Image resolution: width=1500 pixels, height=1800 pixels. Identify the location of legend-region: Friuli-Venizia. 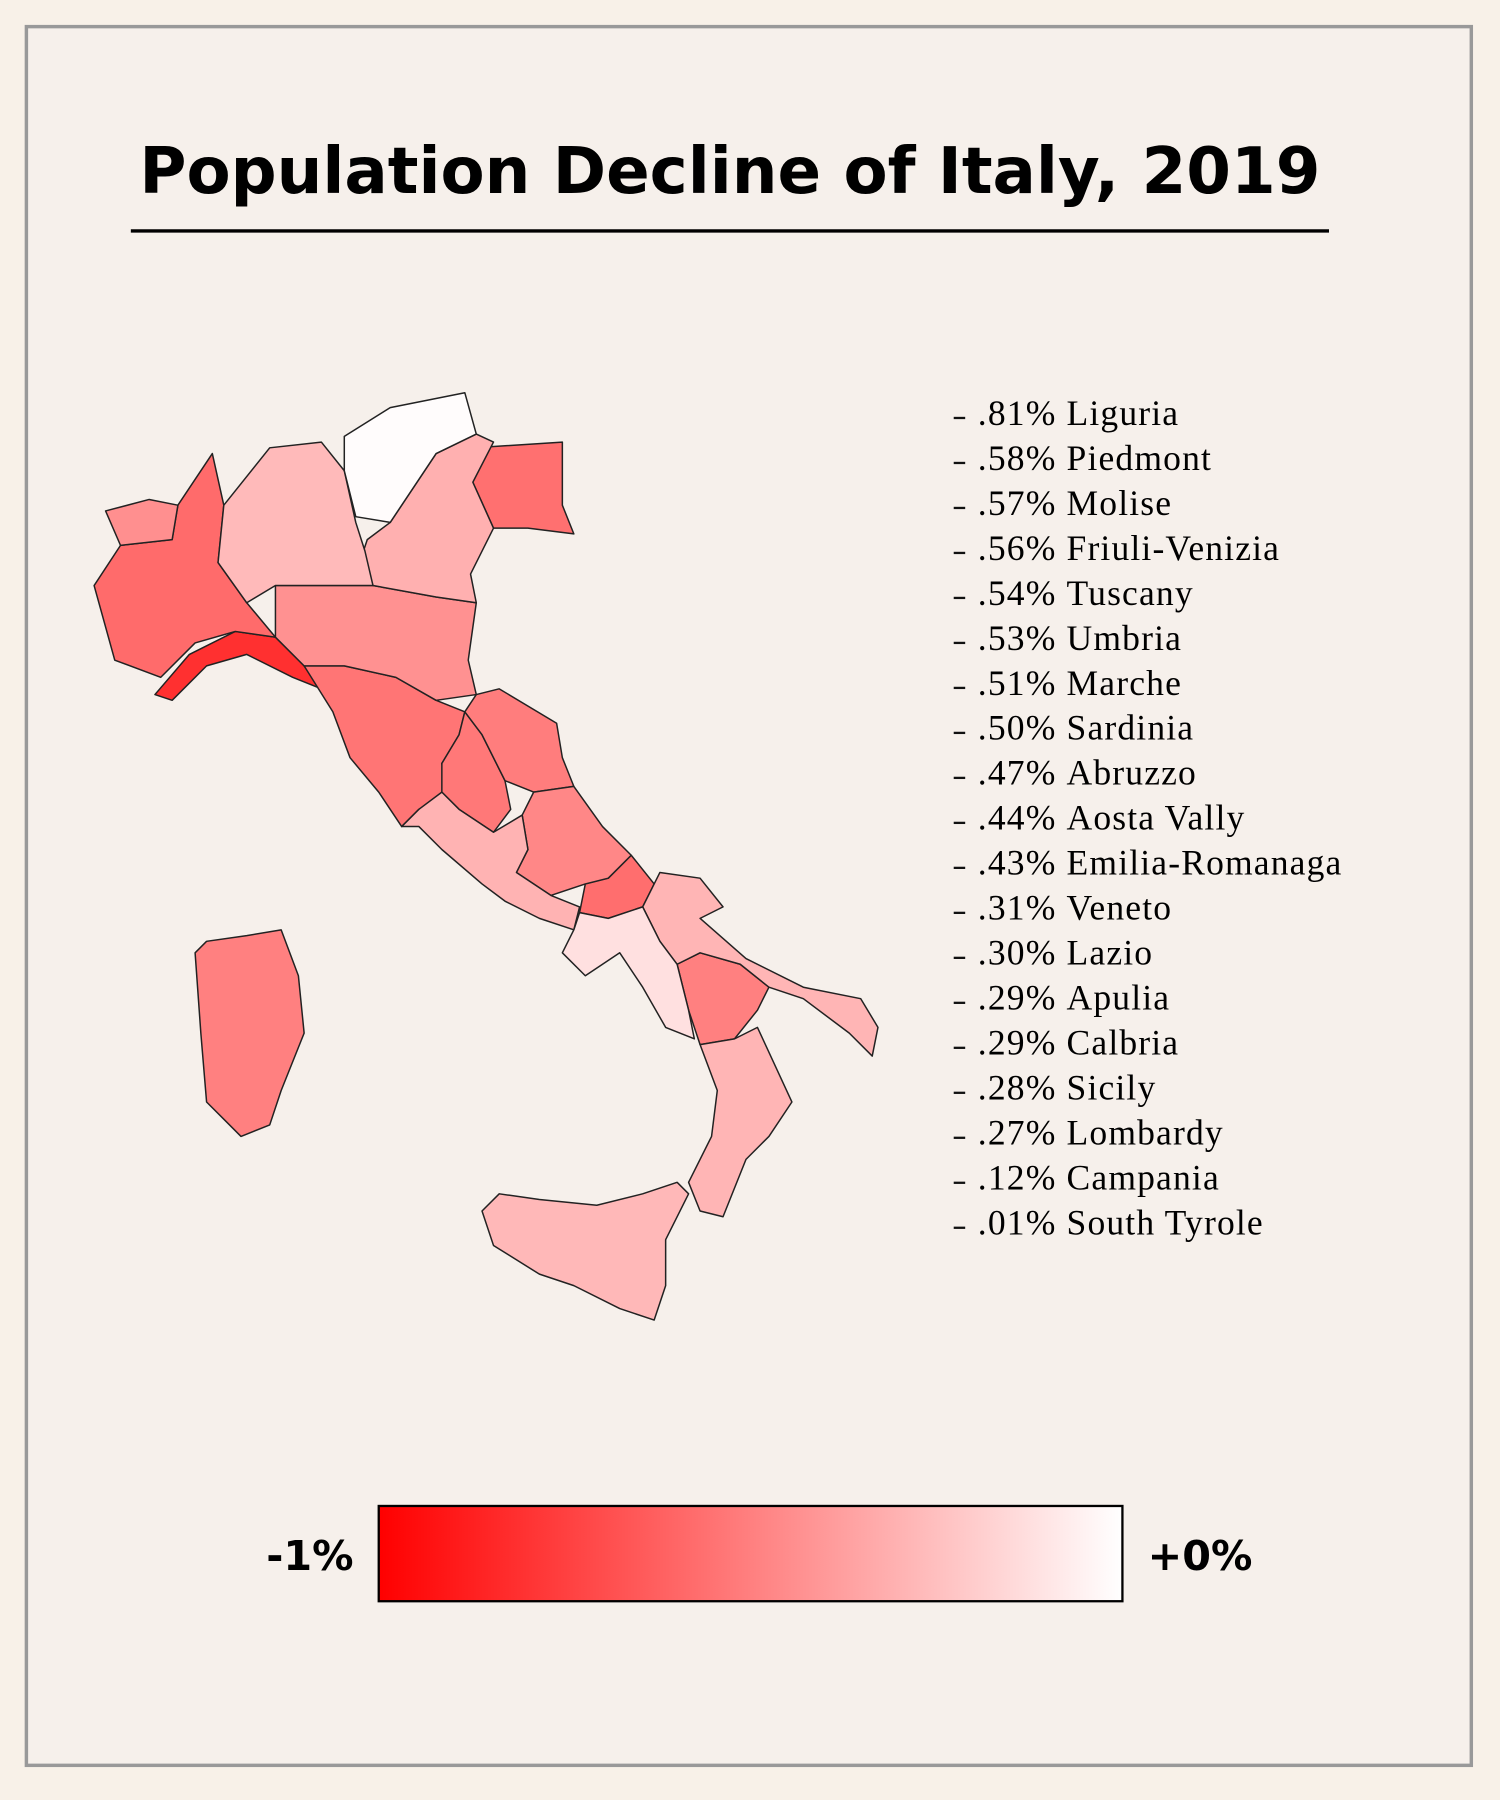
(1174, 548).